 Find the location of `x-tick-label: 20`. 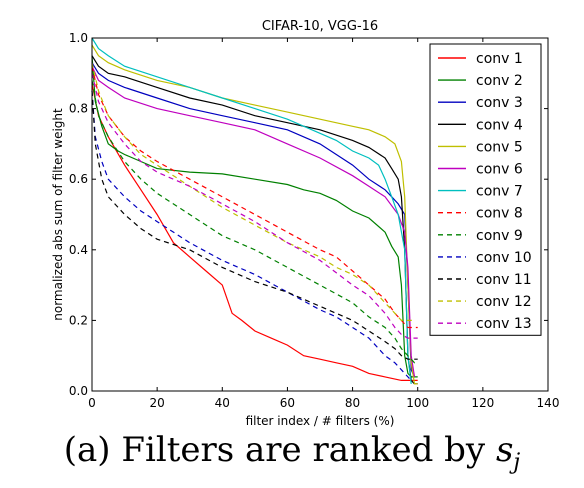

x-tick-label: 20 is located at coordinates (157, 403).